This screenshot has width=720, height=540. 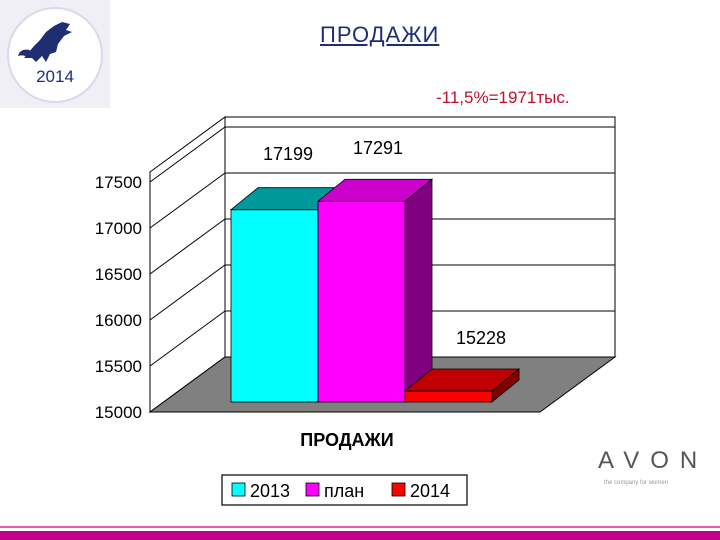 I want to click on slide-title: ПРОДАЖИ, so click(x=380, y=34).